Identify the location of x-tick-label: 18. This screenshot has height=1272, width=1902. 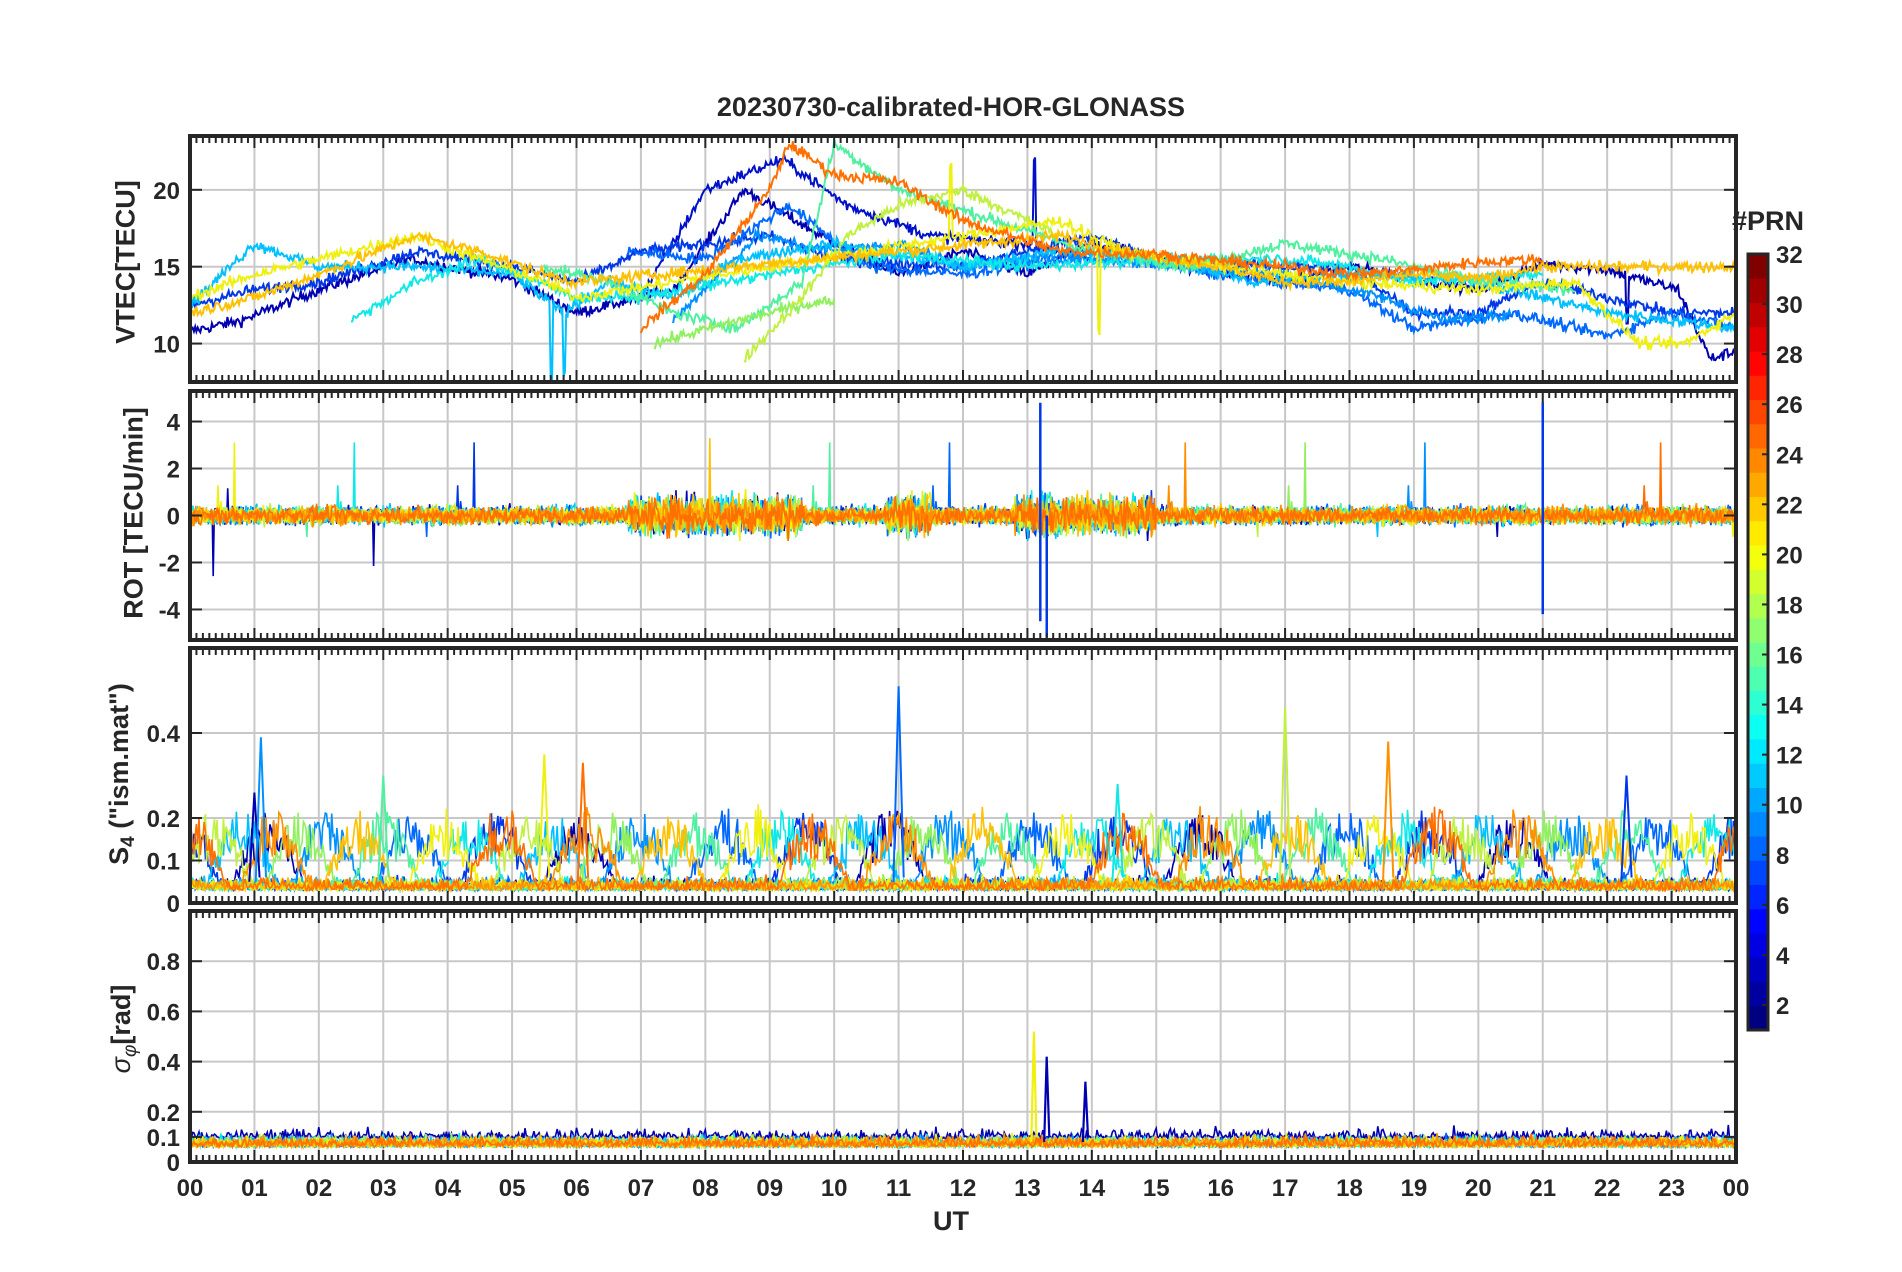
(1349, 1188).